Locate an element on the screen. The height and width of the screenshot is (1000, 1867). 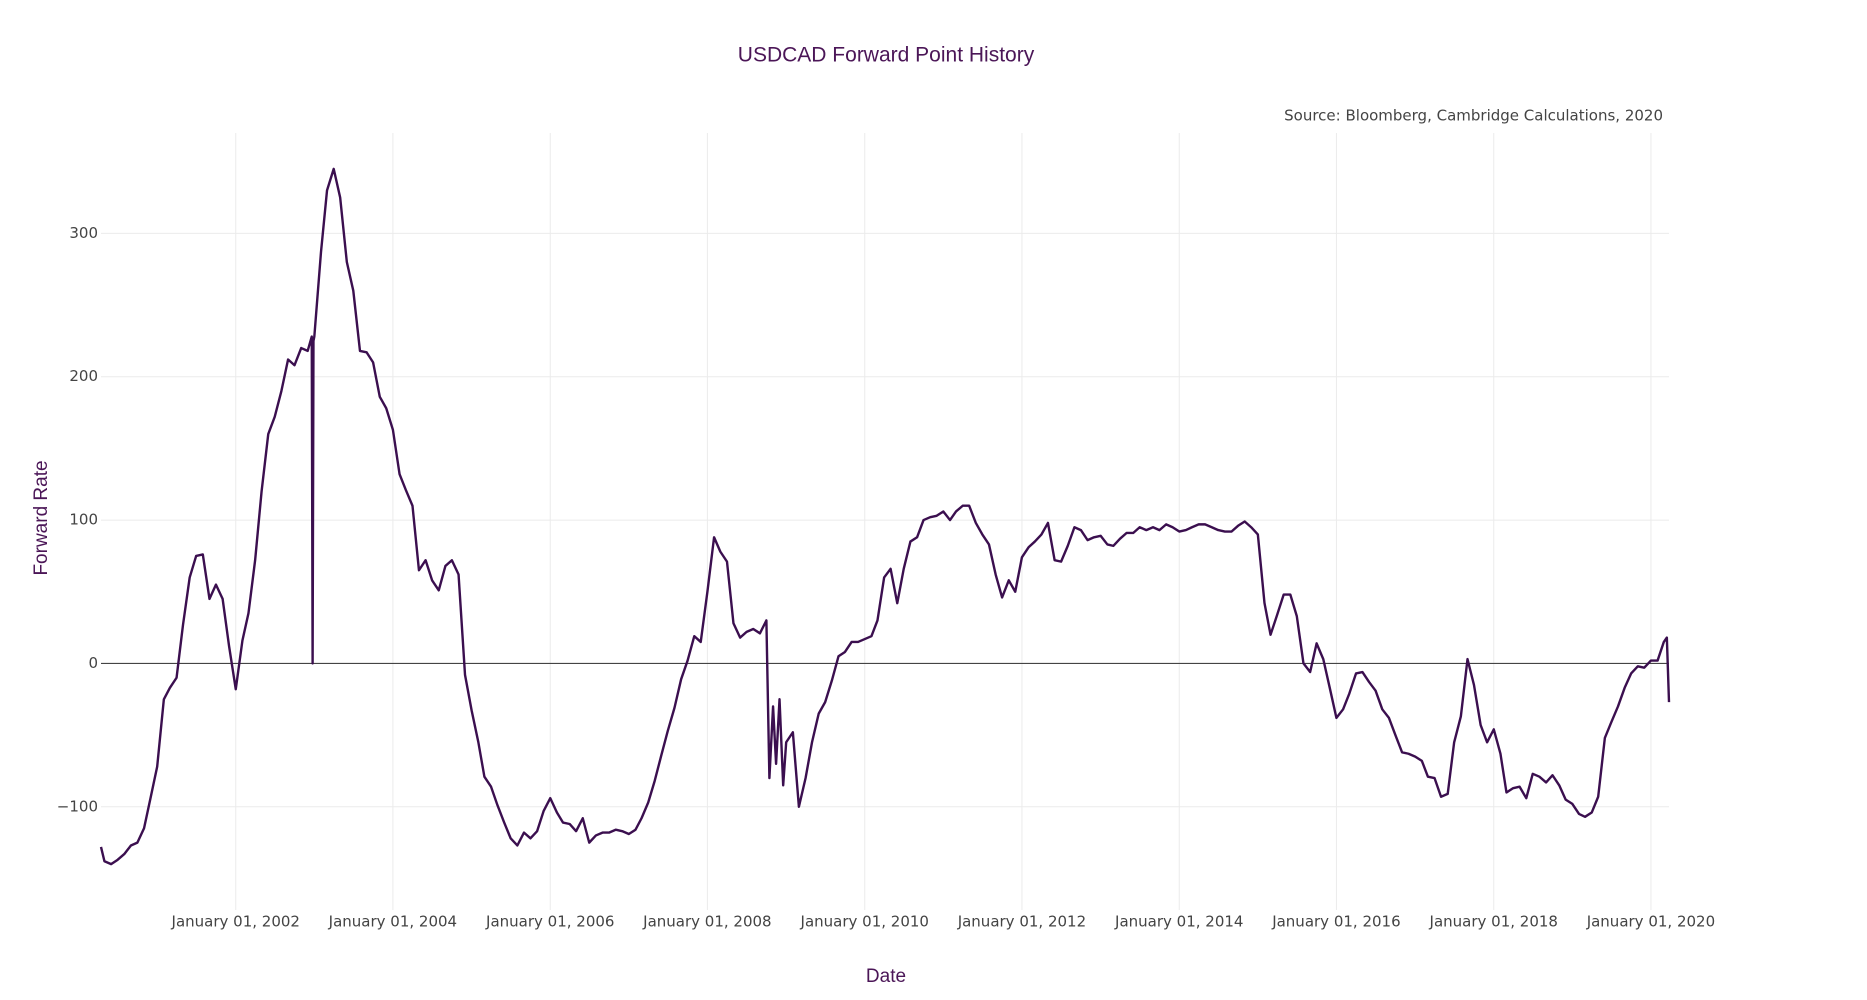
chart-title: USDCAD Forward Point History is located at coordinates (886, 55).